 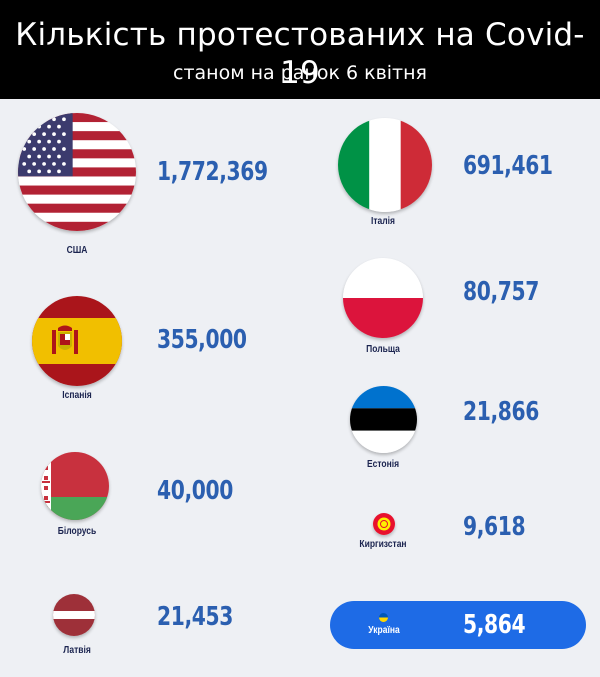 What do you see at coordinates (75, 486) in the screenshot?
I see `belarus-flag-icon` at bounding box center [75, 486].